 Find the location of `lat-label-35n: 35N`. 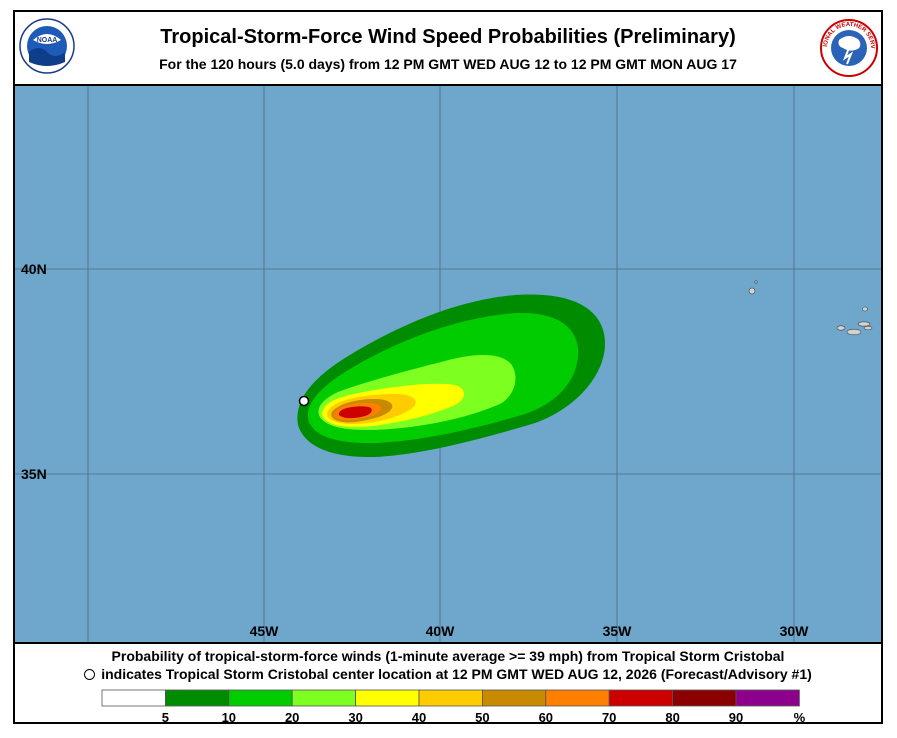

lat-label-35n: 35N is located at coordinates (34, 474).